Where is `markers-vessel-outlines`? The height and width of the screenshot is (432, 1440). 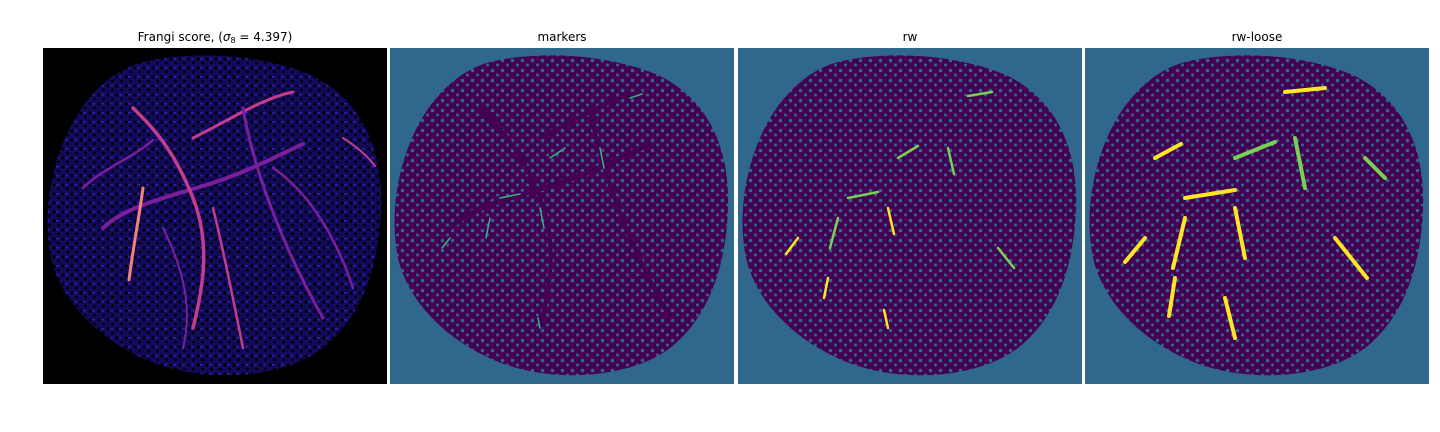 markers-vessel-outlines is located at coordinates (559, 210).